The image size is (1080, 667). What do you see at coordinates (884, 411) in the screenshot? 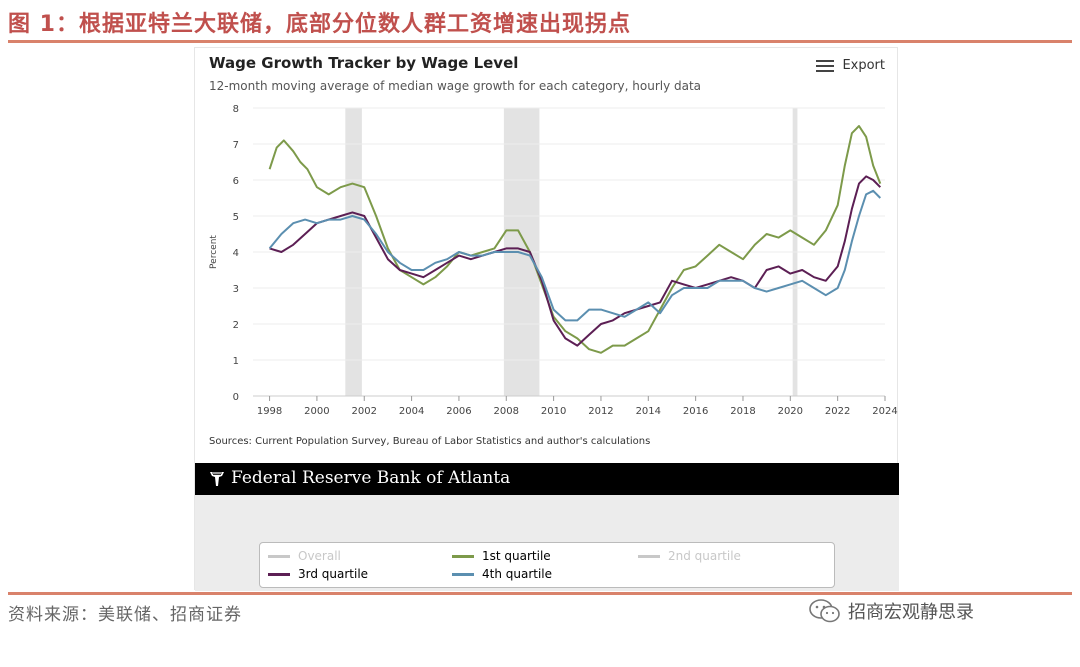
I see `x-tick-label-2024: 2024` at bounding box center [884, 411].